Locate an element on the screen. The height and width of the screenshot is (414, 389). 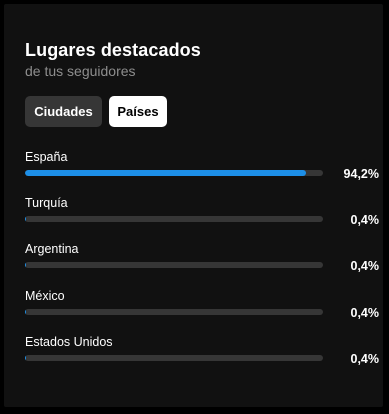
tab-cities: Ciudades is located at coordinates (63, 111).